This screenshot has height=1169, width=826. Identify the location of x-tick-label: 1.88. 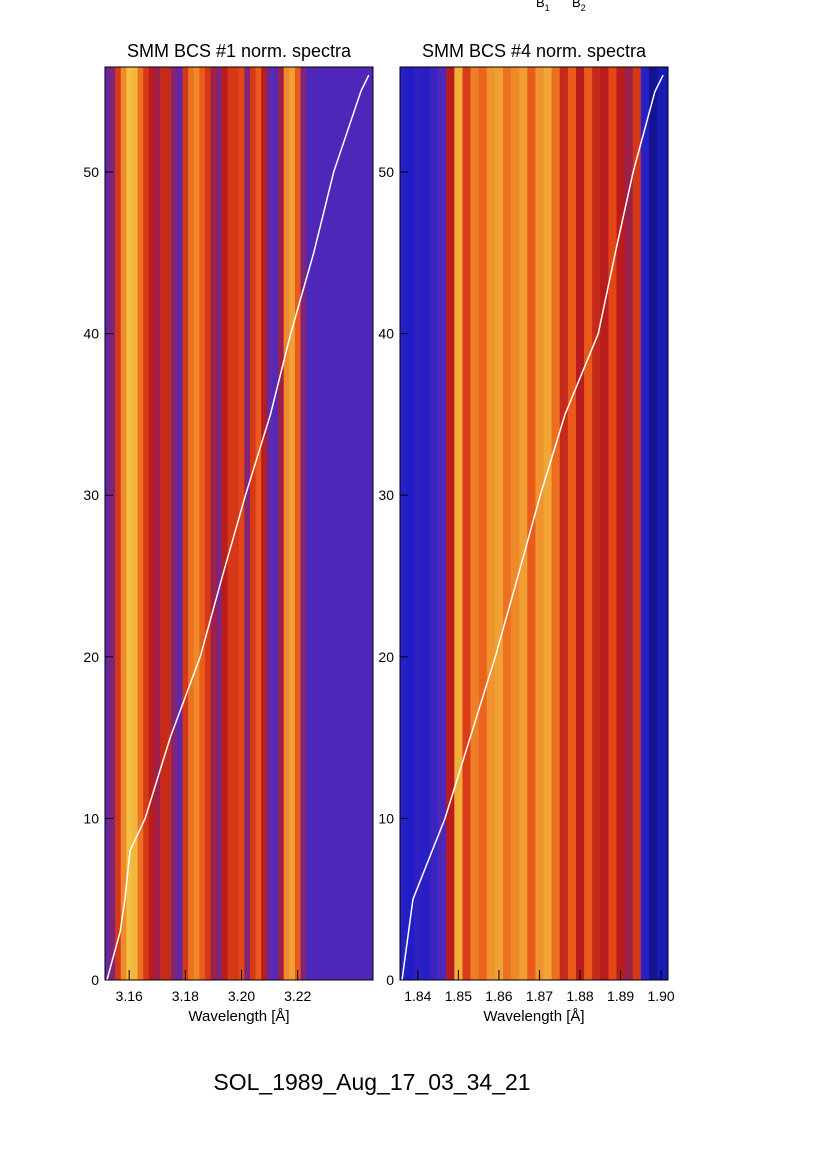
(579, 996).